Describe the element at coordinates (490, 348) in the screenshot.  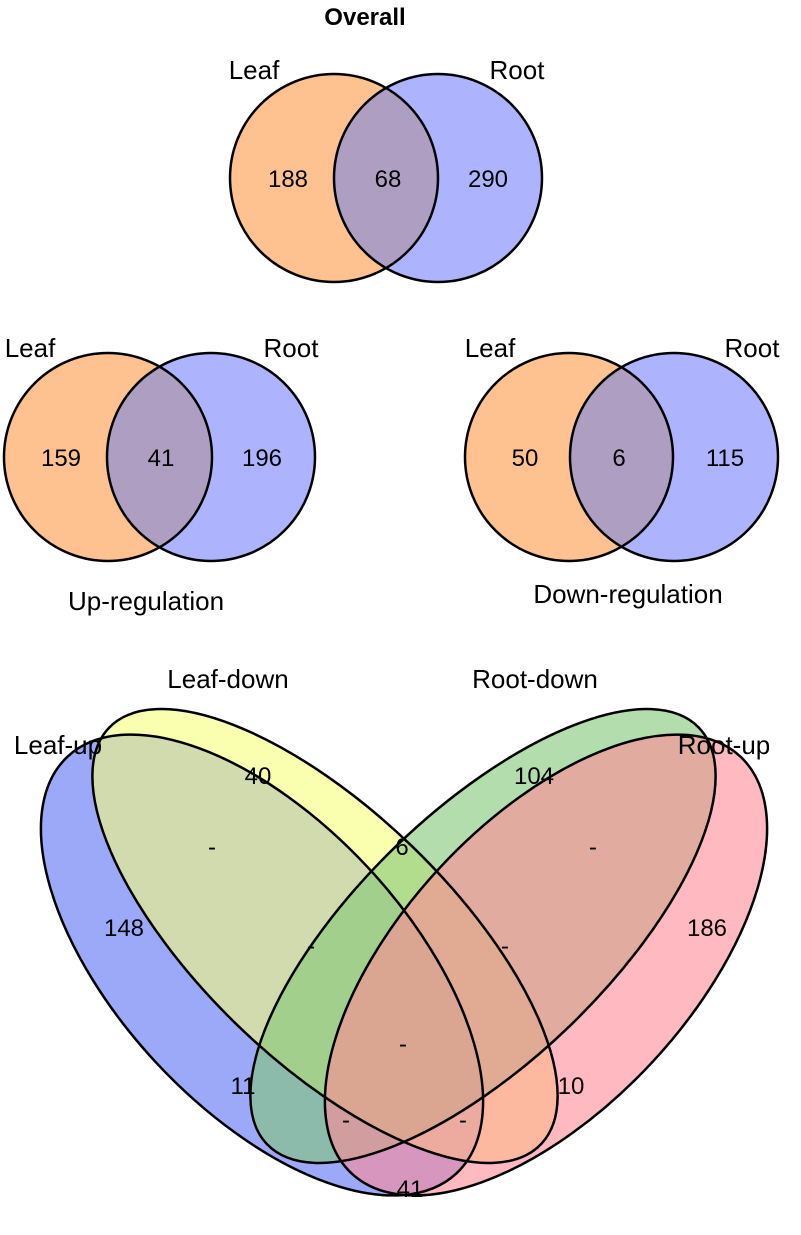
I see `down-leaf-label: Leaf` at that location.